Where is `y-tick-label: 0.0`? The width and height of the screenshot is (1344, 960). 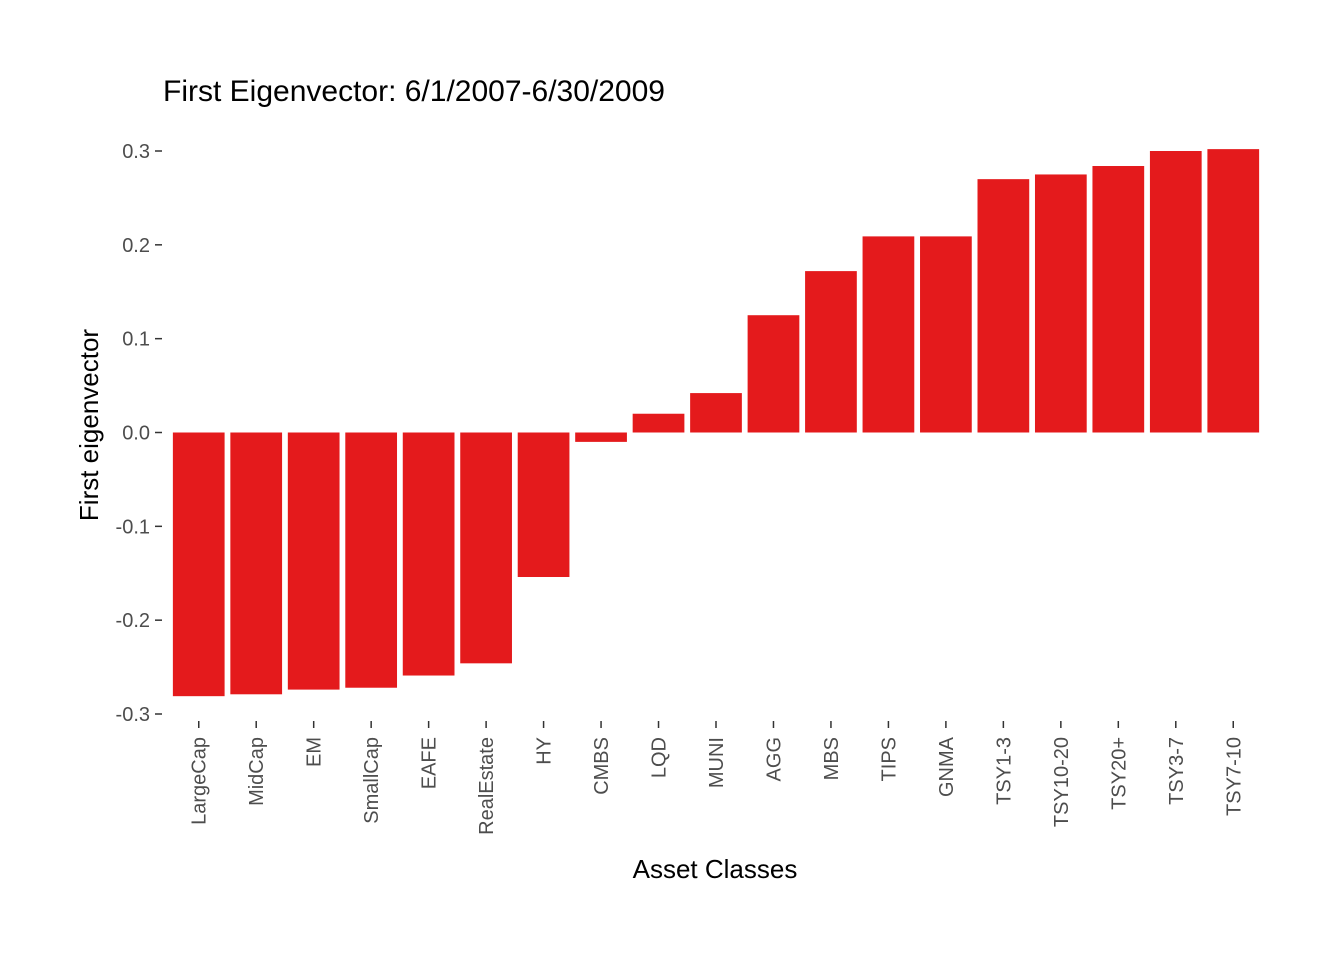 y-tick-label: 0.0 is located at coordinates (136, 434).